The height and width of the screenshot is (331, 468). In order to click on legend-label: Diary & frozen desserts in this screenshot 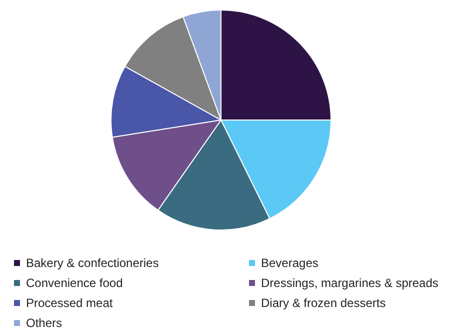, I will do `click(323, 303)`.